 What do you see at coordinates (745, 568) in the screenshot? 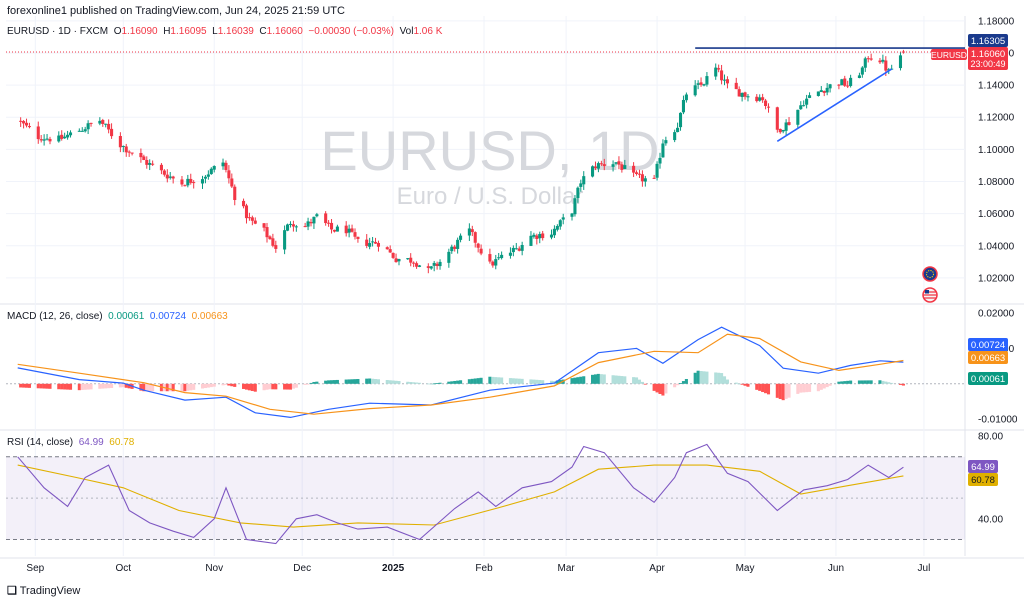
I see `x-tick-label: May` at bounding box center [745, 568].